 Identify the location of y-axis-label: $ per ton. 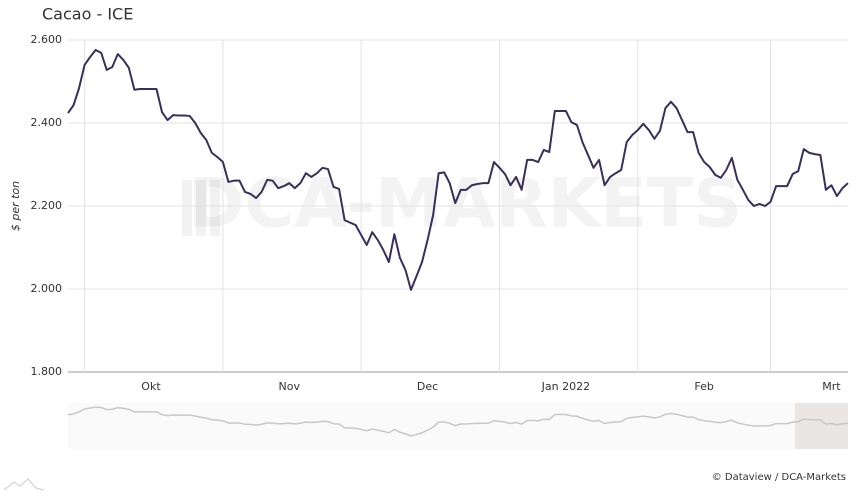
(15, 206).